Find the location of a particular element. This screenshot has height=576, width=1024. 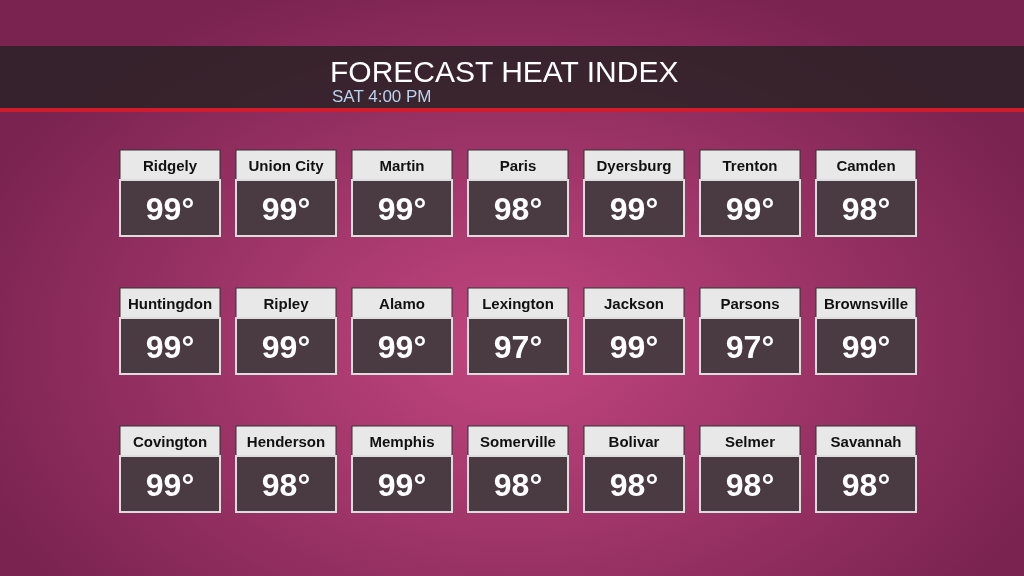

text: FORECAST HEAT INDEX is located at coordinates (504, 71).